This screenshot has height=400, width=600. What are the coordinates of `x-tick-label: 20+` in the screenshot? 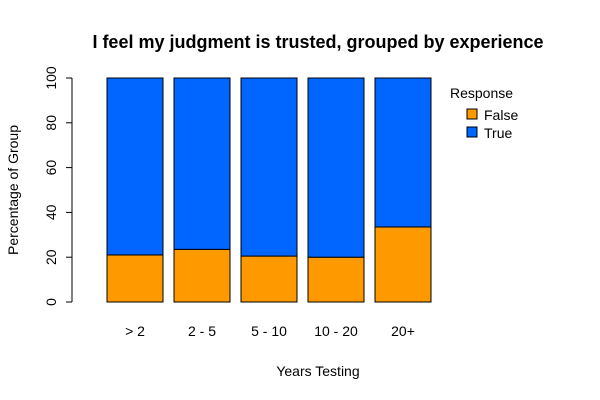 It's located at (403, 331).